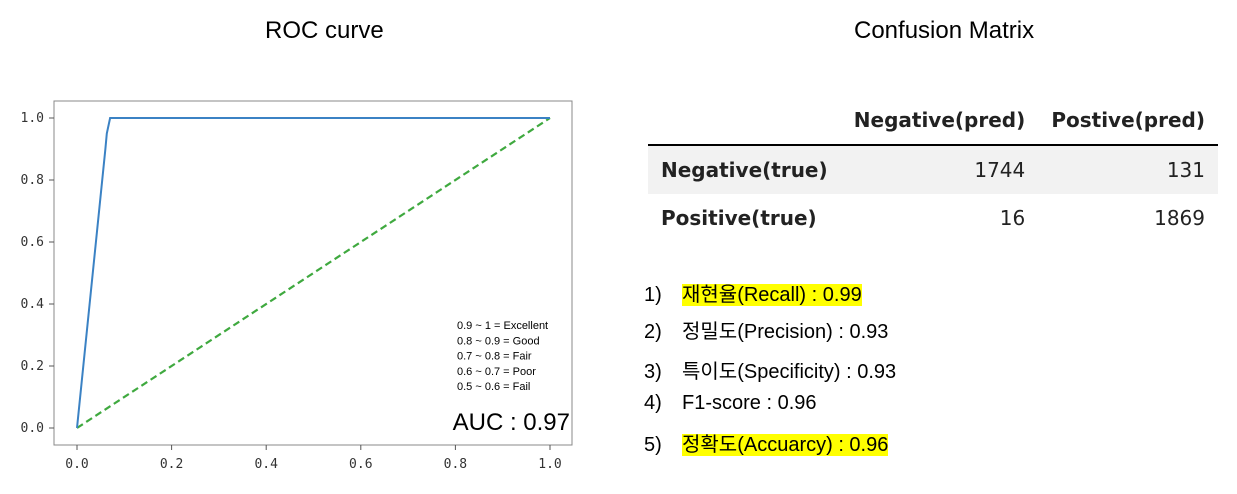 The width and height of the screenshot is (1237, 494). I want to click on metric-item: 3) 특이도(Specificity) : 0.93, so click(770, 369).